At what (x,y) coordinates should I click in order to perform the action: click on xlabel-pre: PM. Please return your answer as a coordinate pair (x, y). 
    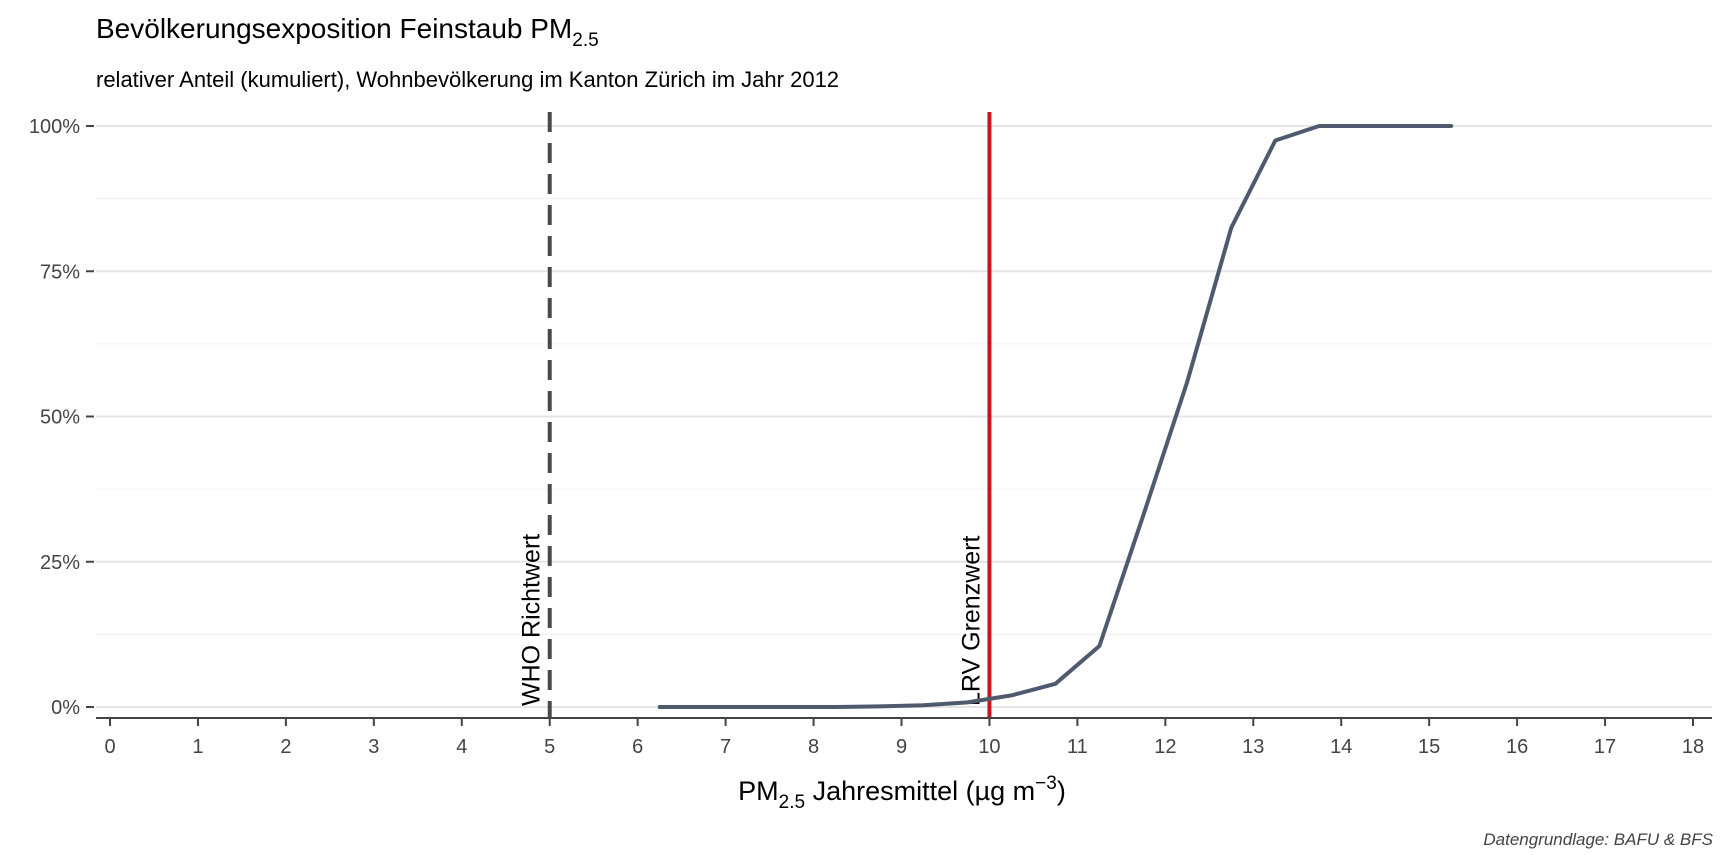
    Looking at the image, I should click on (758, 791).